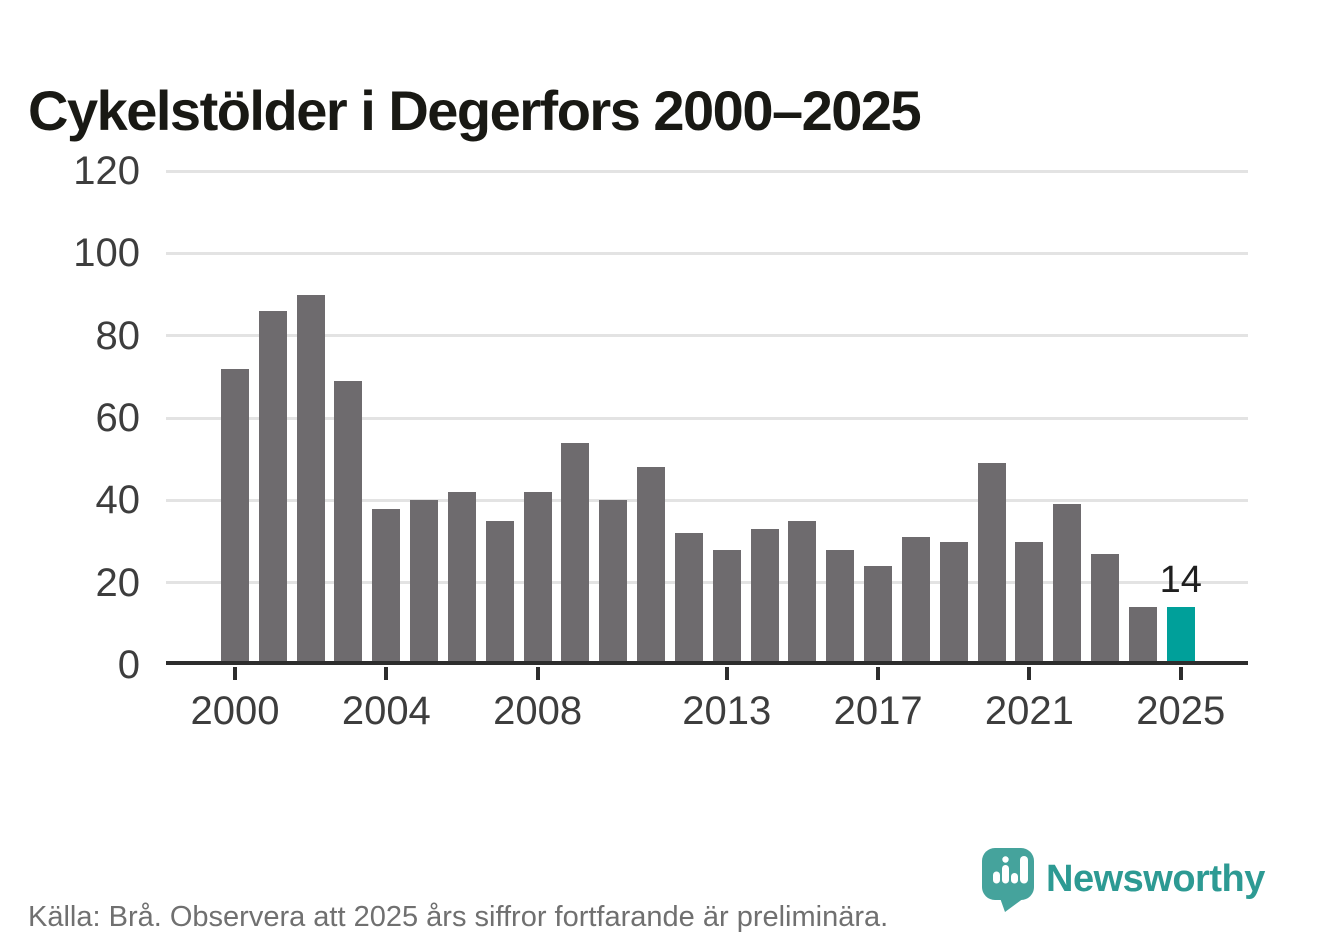 The image size is (1322, 939). Describe the element at coordinates (991, 564) in the screenshot. I see `bar-2020` at that location.